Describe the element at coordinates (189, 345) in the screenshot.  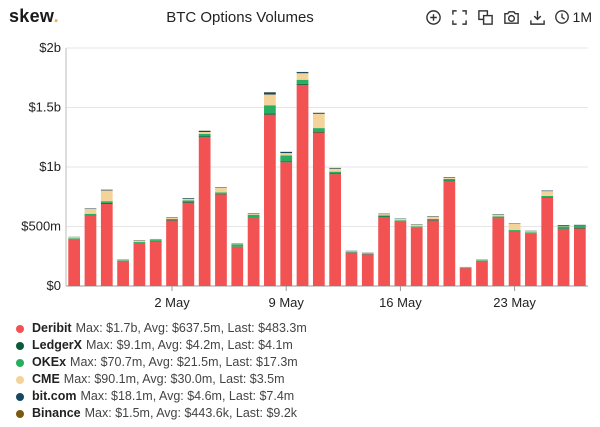
I see `legend-stats: Max: $9.1m, Avg: $4.2m, Last: $4.1m` at that location.